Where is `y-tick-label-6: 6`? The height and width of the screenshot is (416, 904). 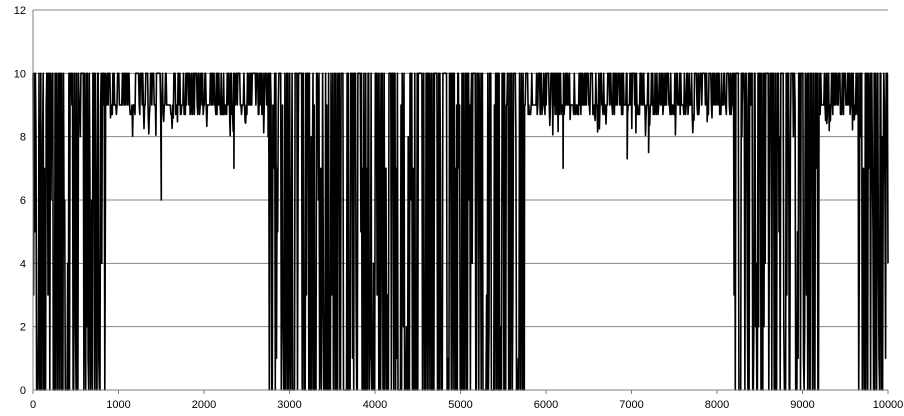
y-tick-label-6: 6 is located at coordinates (23, 201).